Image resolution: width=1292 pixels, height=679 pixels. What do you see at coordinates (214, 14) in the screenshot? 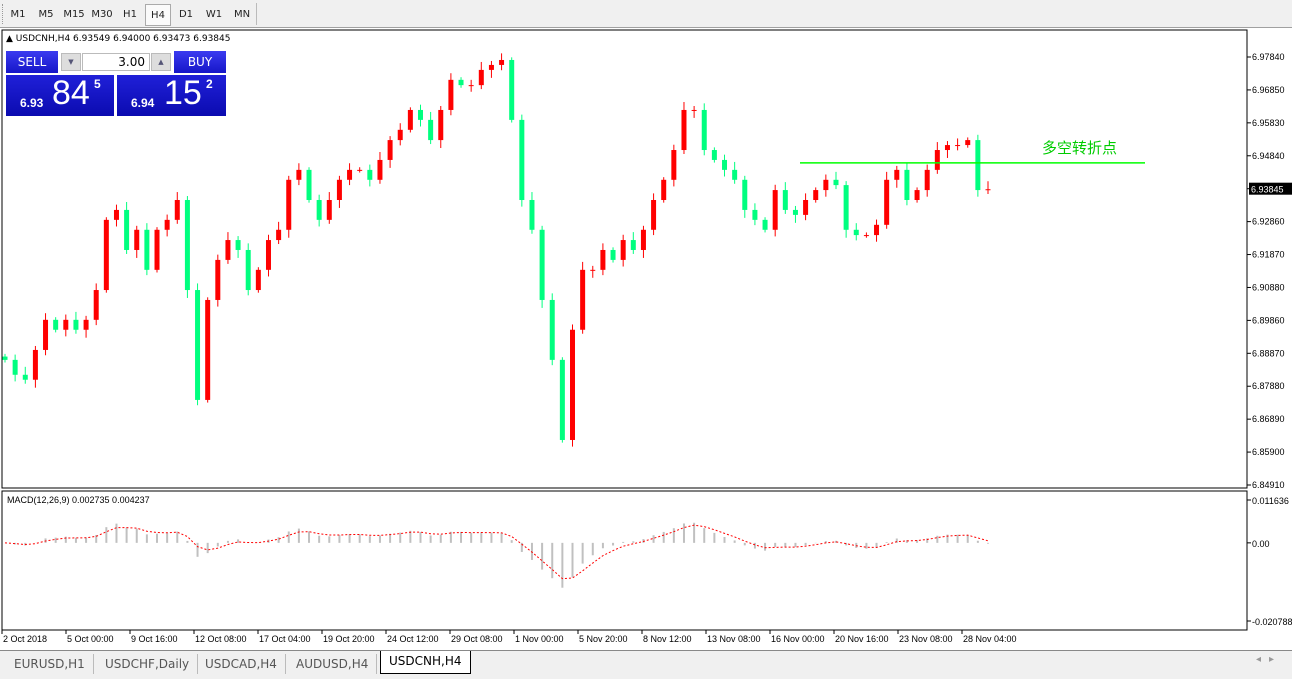
I see `timeframe-w1: W1` at bounding box center [214, 14].